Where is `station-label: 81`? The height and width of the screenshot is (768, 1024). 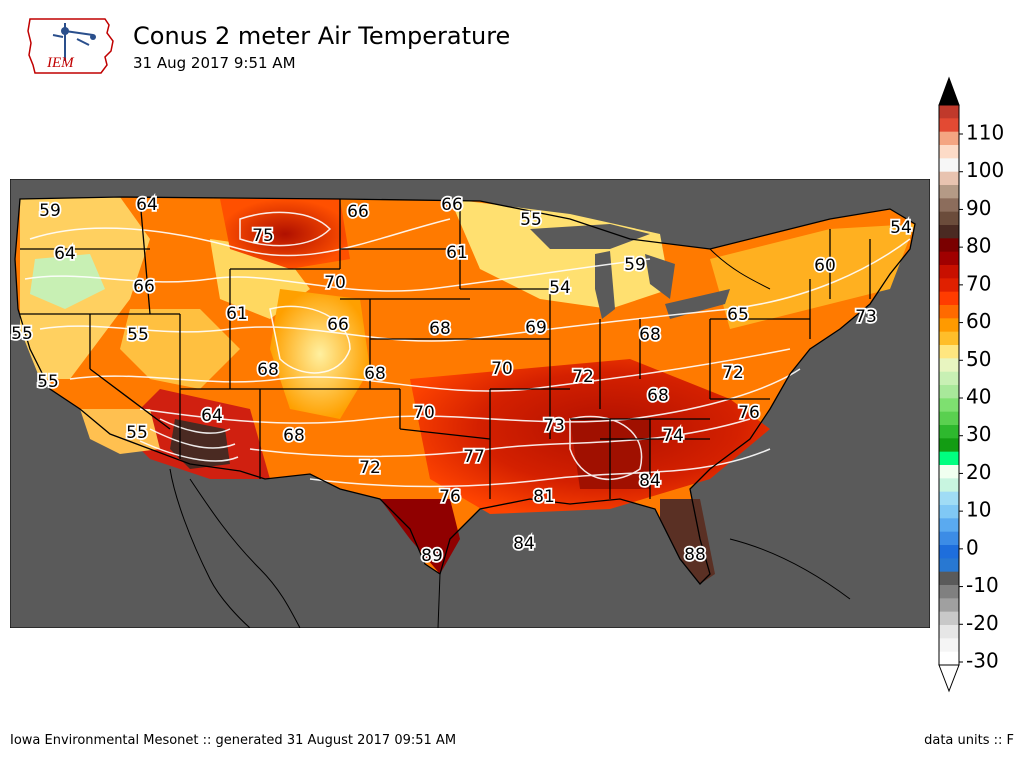
station-label: 81 is located at coordinates (544, 497).